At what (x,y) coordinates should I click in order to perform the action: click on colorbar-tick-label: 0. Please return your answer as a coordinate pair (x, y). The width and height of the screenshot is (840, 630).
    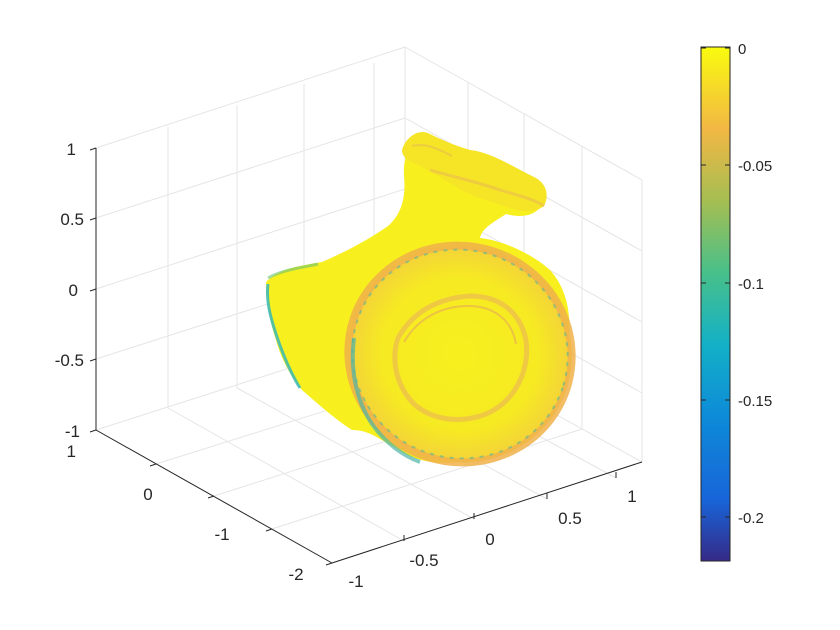
    Looking at the image, I should click on (742, 49).